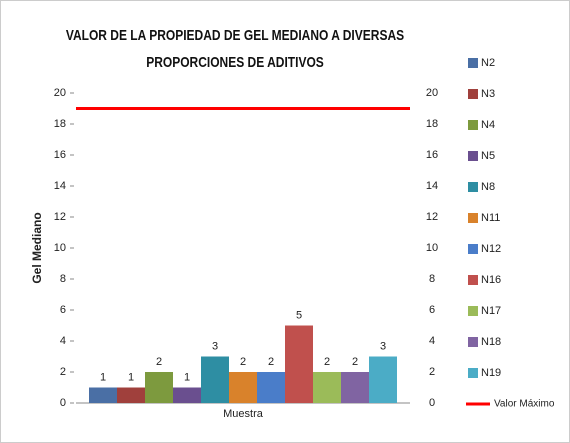  I want to click on y-tick-label: 8, so click(63, 279).